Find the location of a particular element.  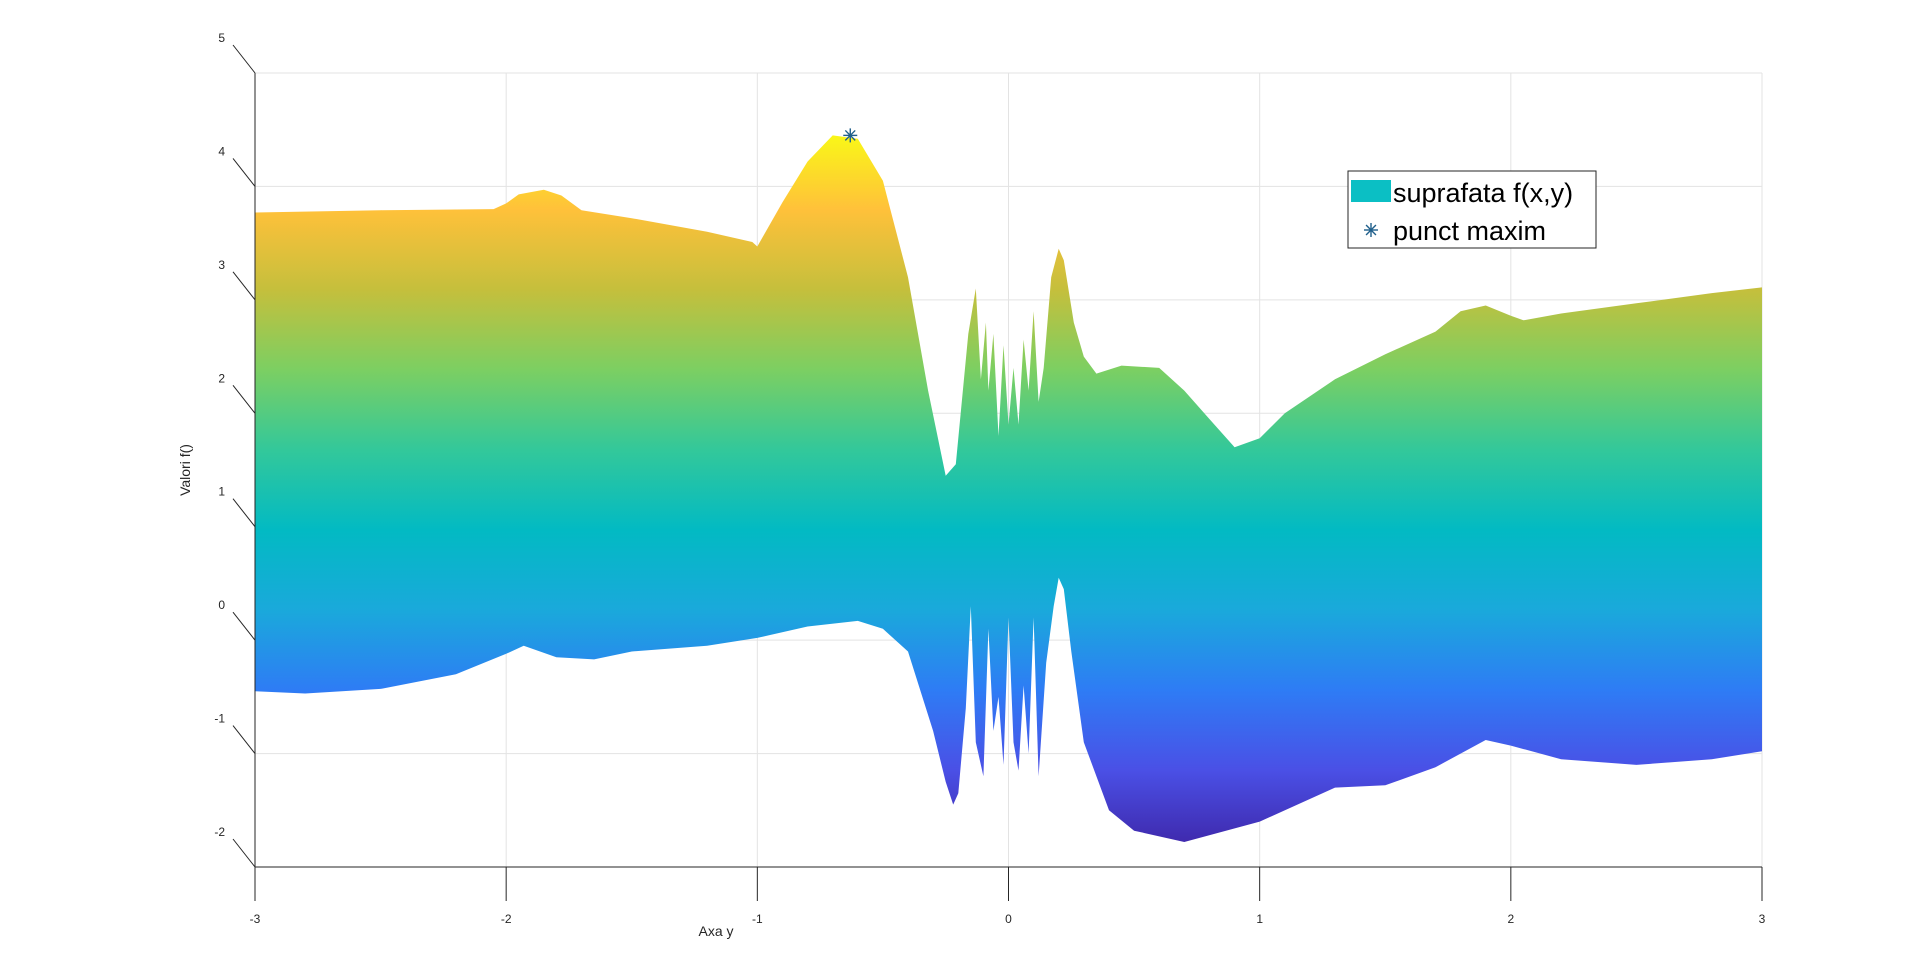

x-tick-label: -2 is located at coordinates (506, 919).